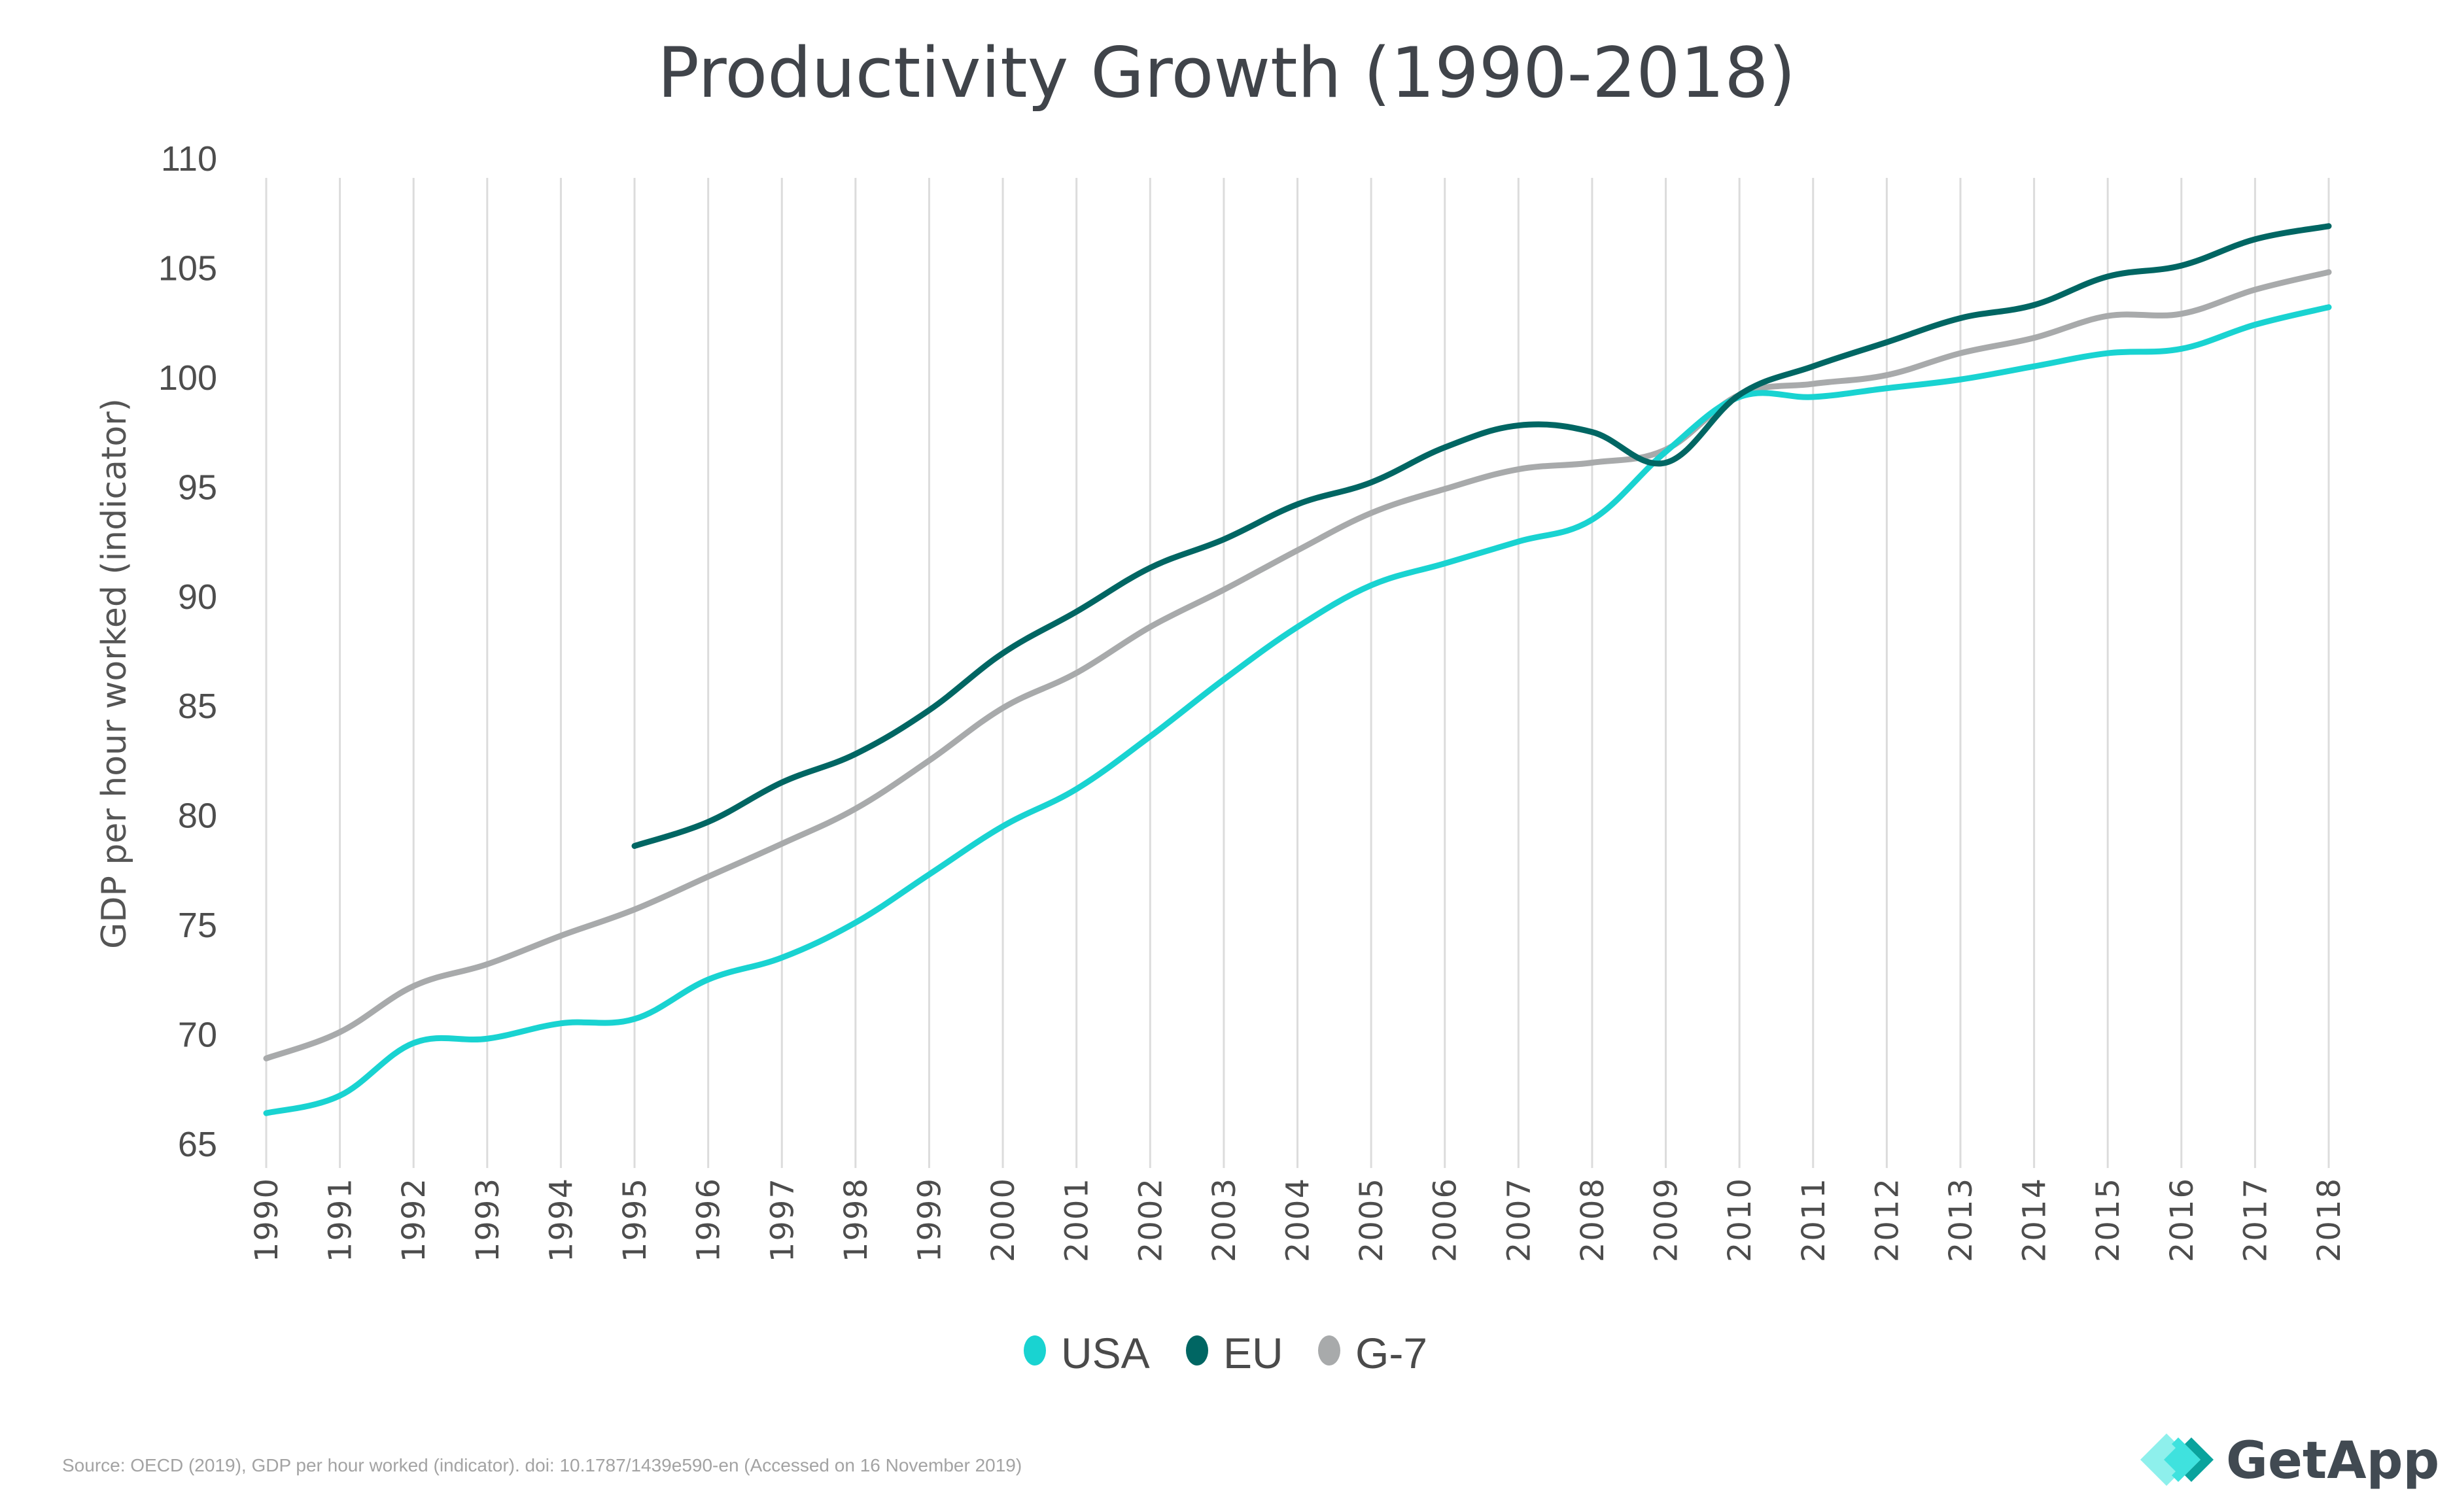  What do you see at coordinates (782, 1219) in the screenshot?
I see `x-tick-label: 1997` at bounding box center [782, 1219].